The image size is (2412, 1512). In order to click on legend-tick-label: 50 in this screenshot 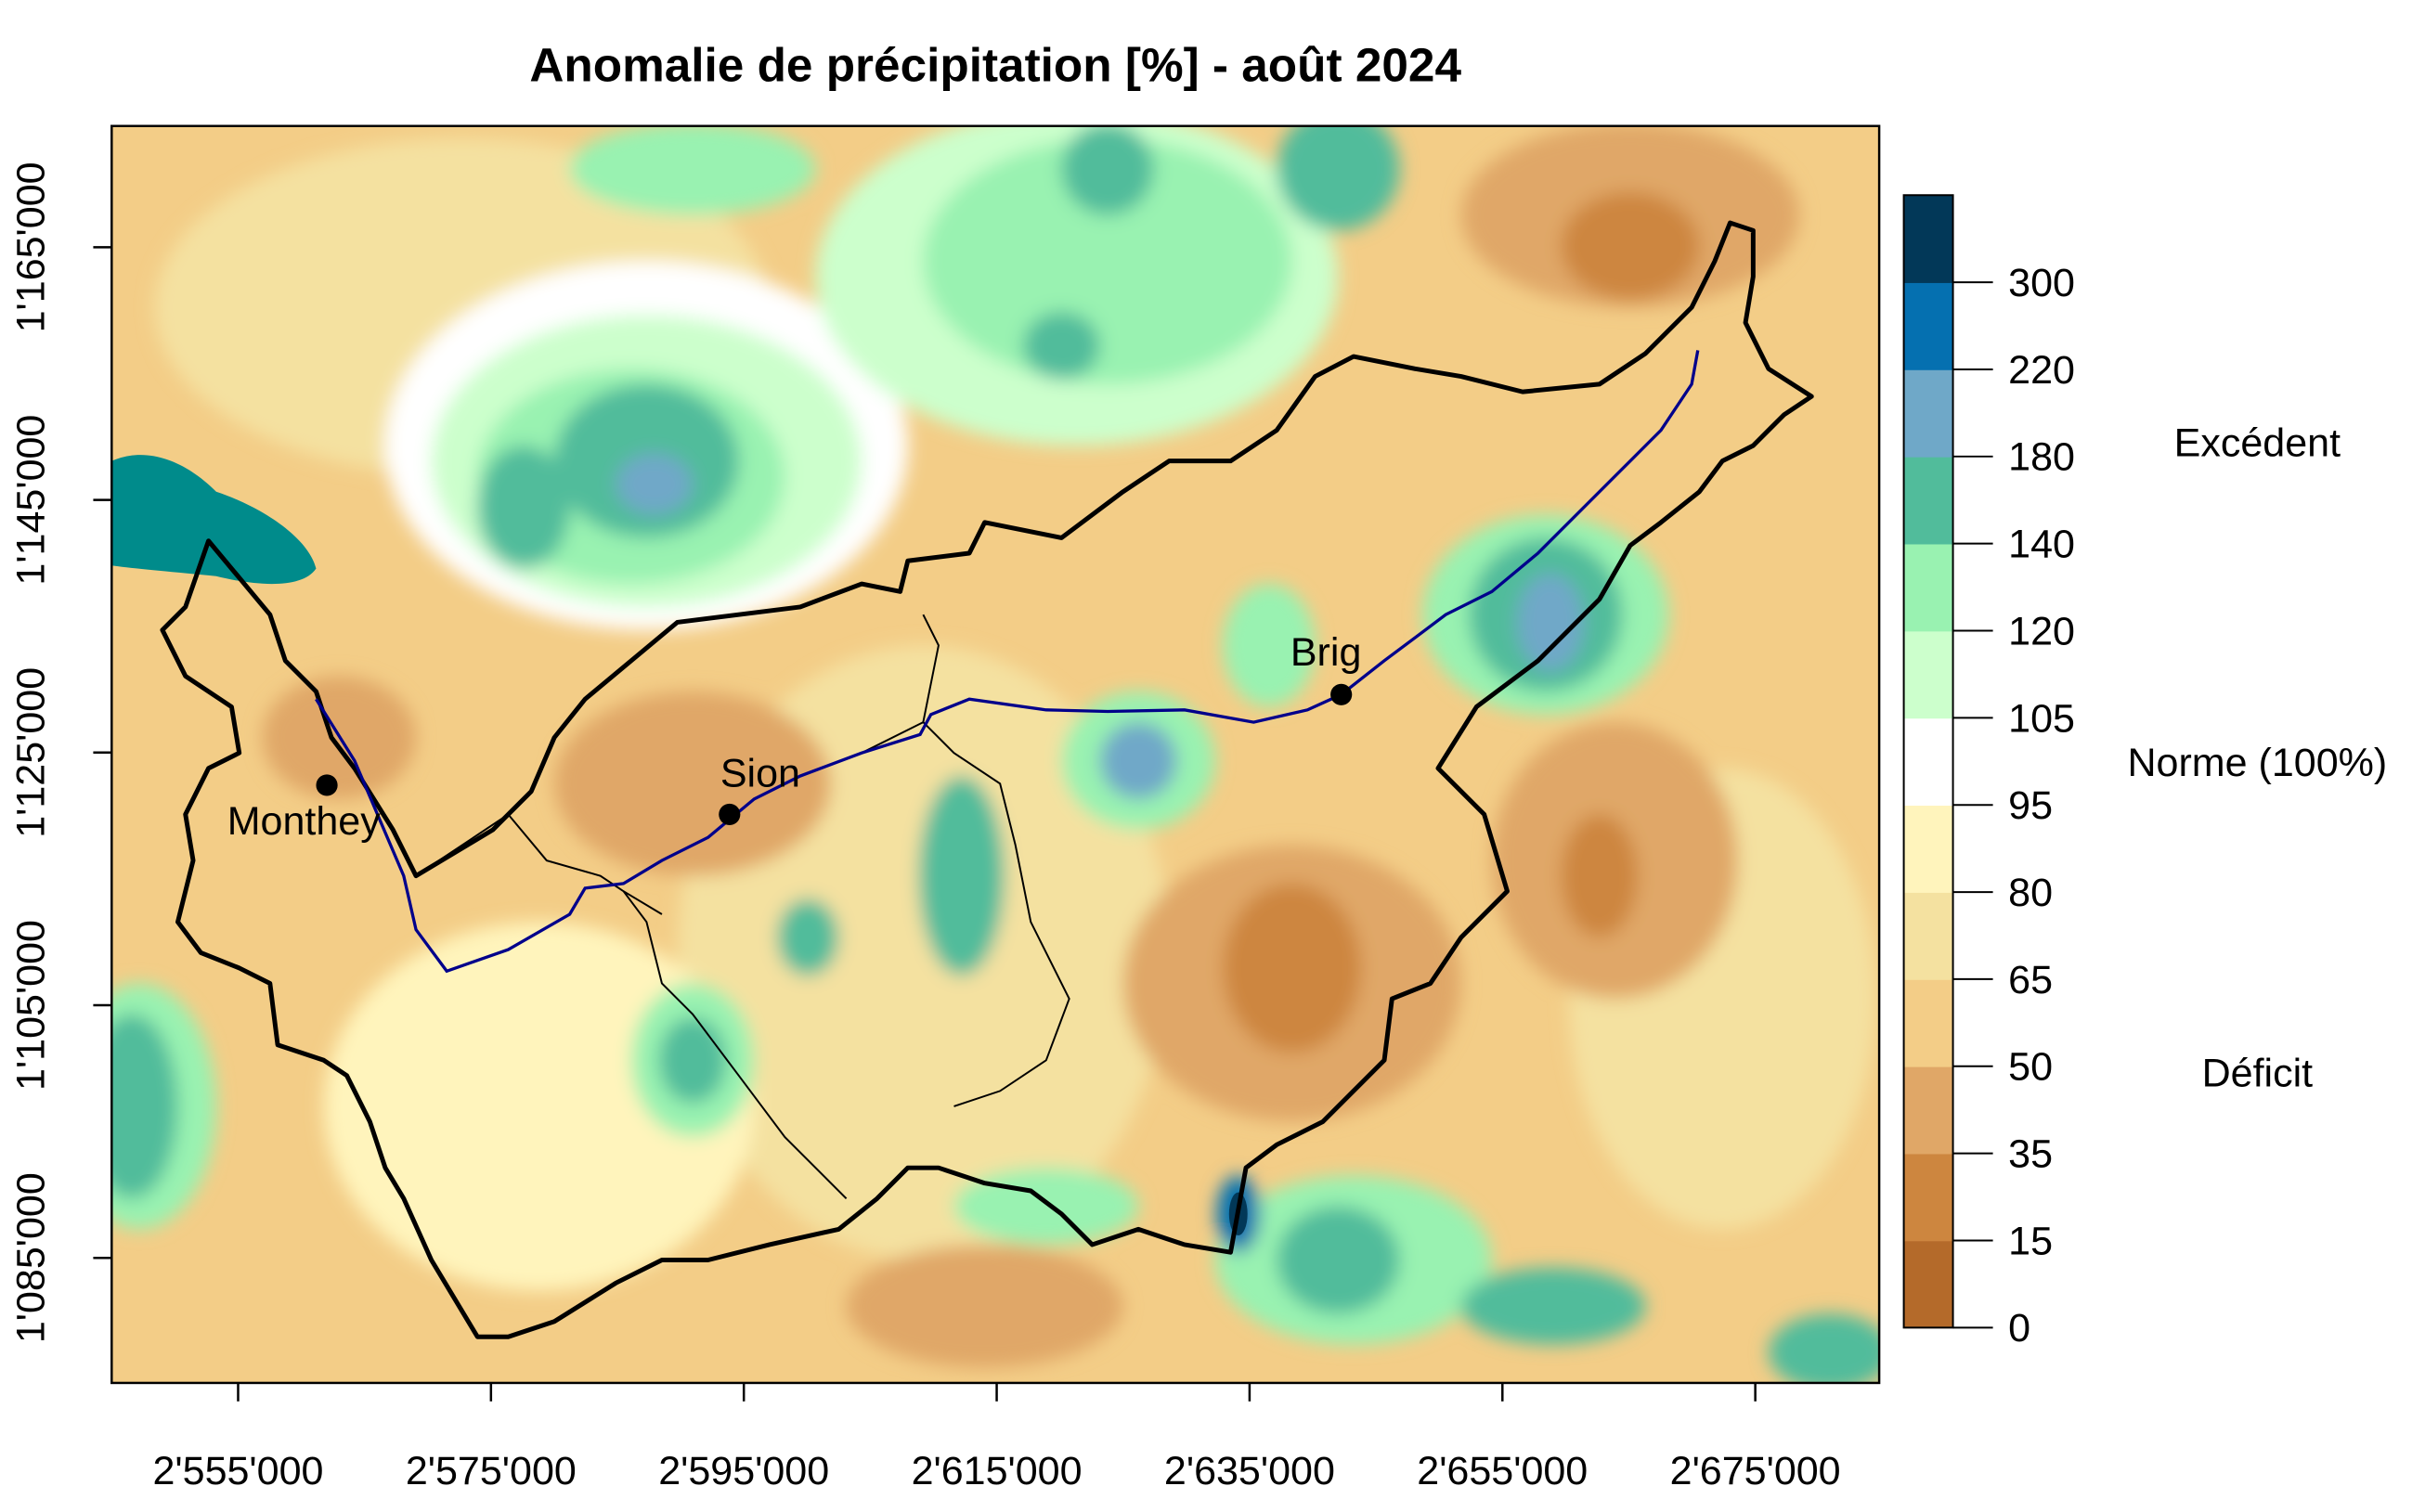, I will do `click(2030, 1067)`.